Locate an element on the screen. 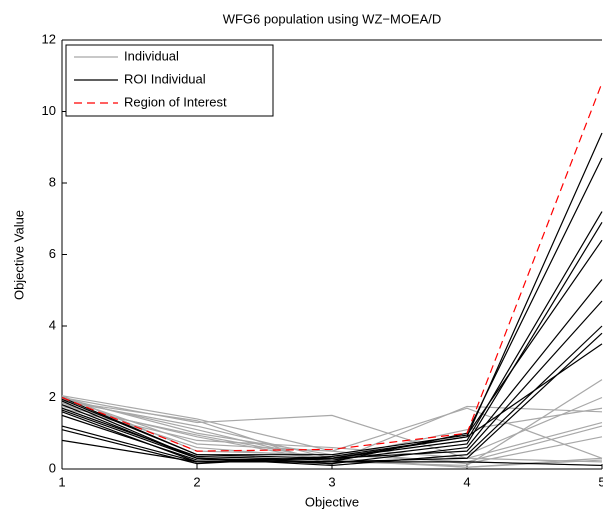 This screenshot has height=515, width=603. x-tick-label: 5 is located at coordinates (600, 481).